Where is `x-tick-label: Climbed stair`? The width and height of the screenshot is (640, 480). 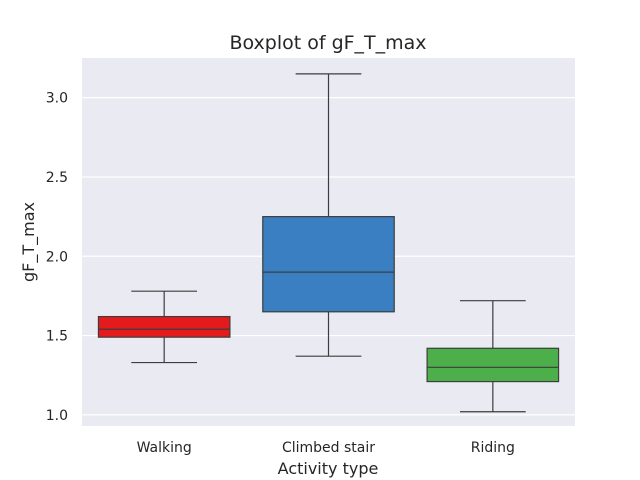 x-tick-label: Climbed stair is located at coordinates (328, 448).